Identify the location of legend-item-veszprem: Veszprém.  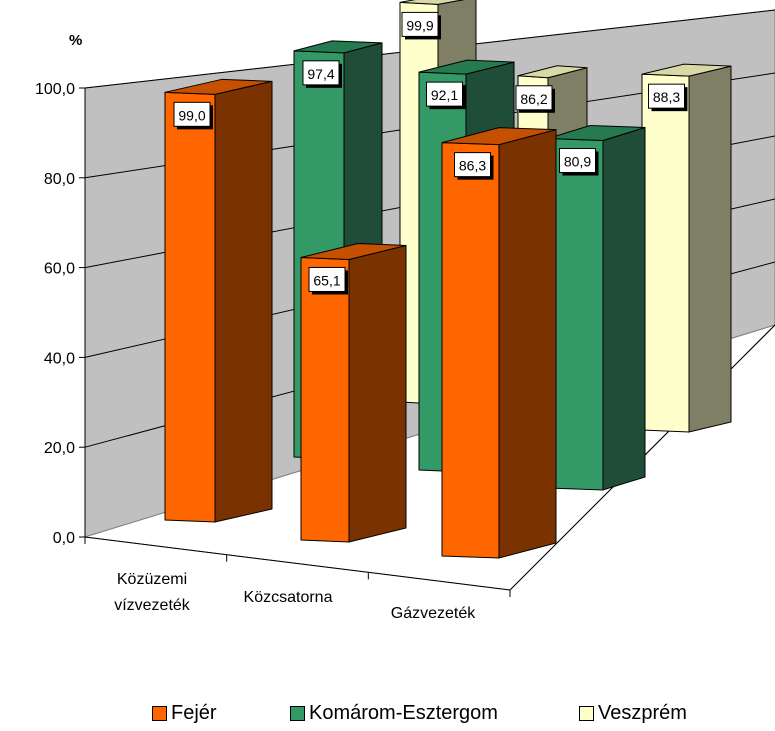
(633, 713).